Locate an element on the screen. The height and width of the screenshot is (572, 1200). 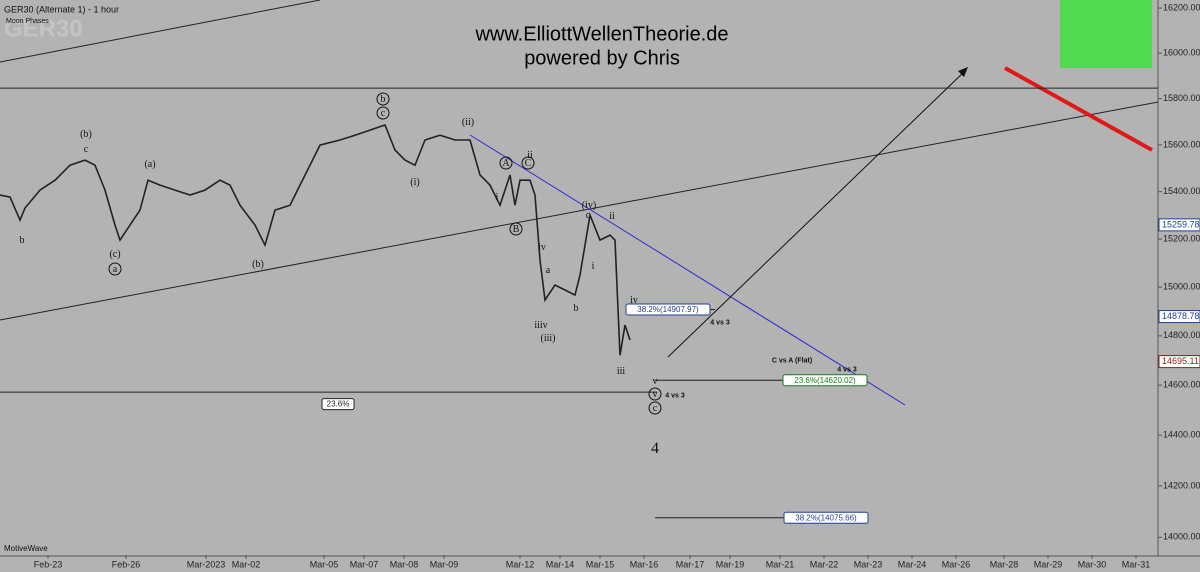
price-marker-label: 14878.78 is located at coordinates (1181, 316).